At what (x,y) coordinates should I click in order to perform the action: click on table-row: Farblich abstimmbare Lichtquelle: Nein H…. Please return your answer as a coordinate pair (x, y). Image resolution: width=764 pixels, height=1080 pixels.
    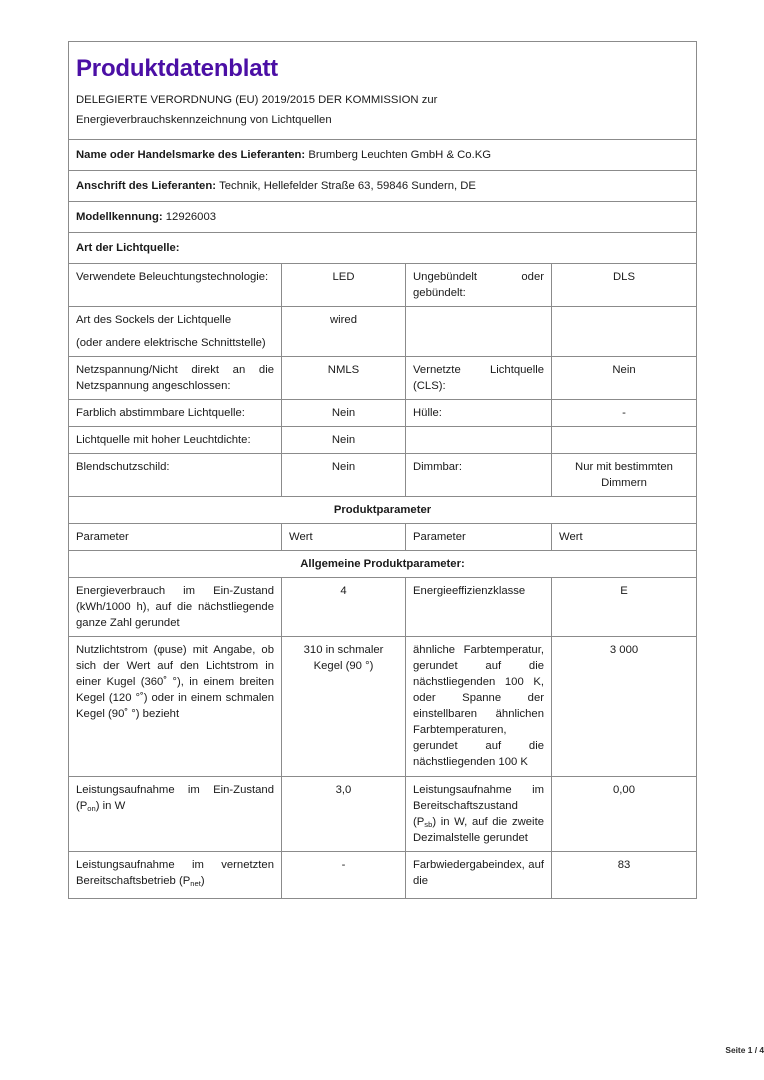
    Looking at the image, I should click on (383, 412).